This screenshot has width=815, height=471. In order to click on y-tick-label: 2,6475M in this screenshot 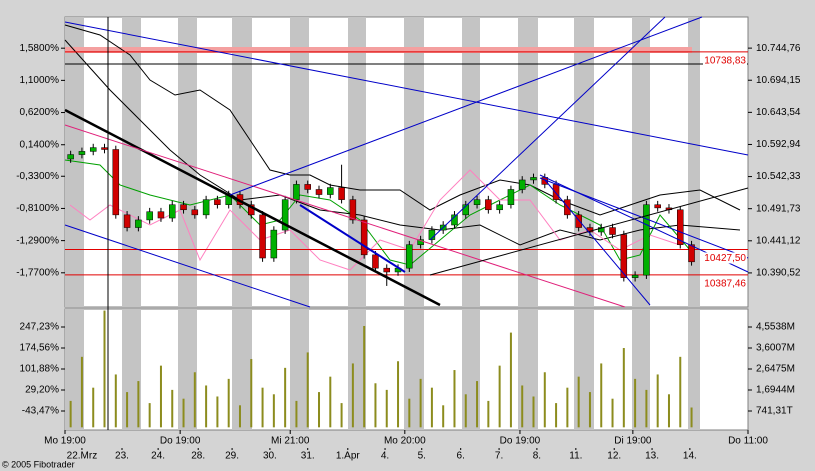, I will do `click(775, 369)`.